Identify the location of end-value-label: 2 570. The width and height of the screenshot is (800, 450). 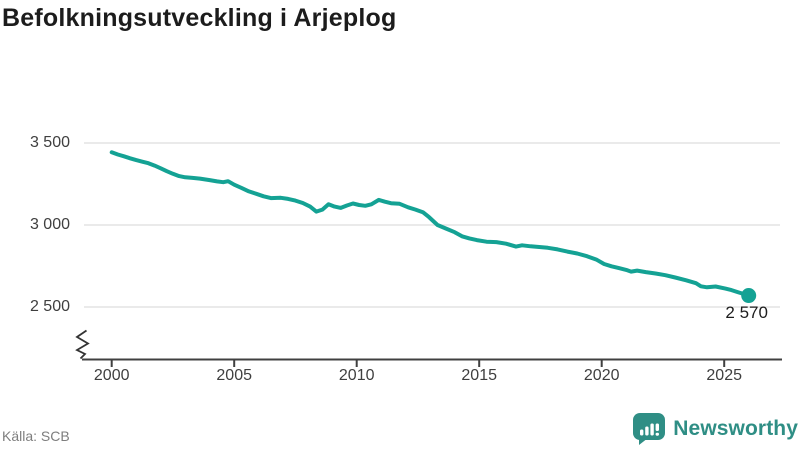
(746, 312).